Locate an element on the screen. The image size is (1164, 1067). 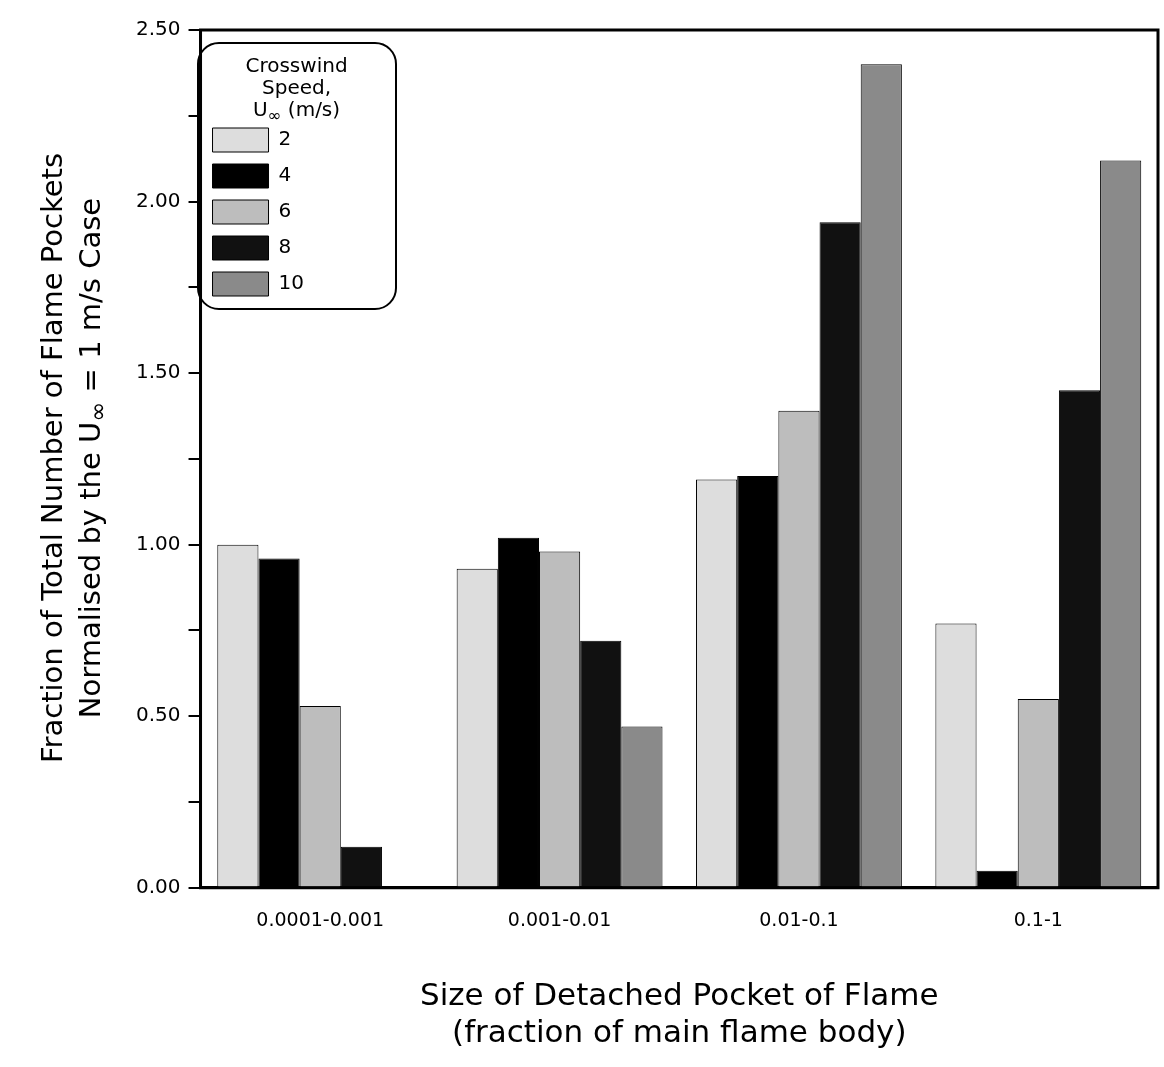
y-tick-label: 2.50 is located at coordinates (158, 28).